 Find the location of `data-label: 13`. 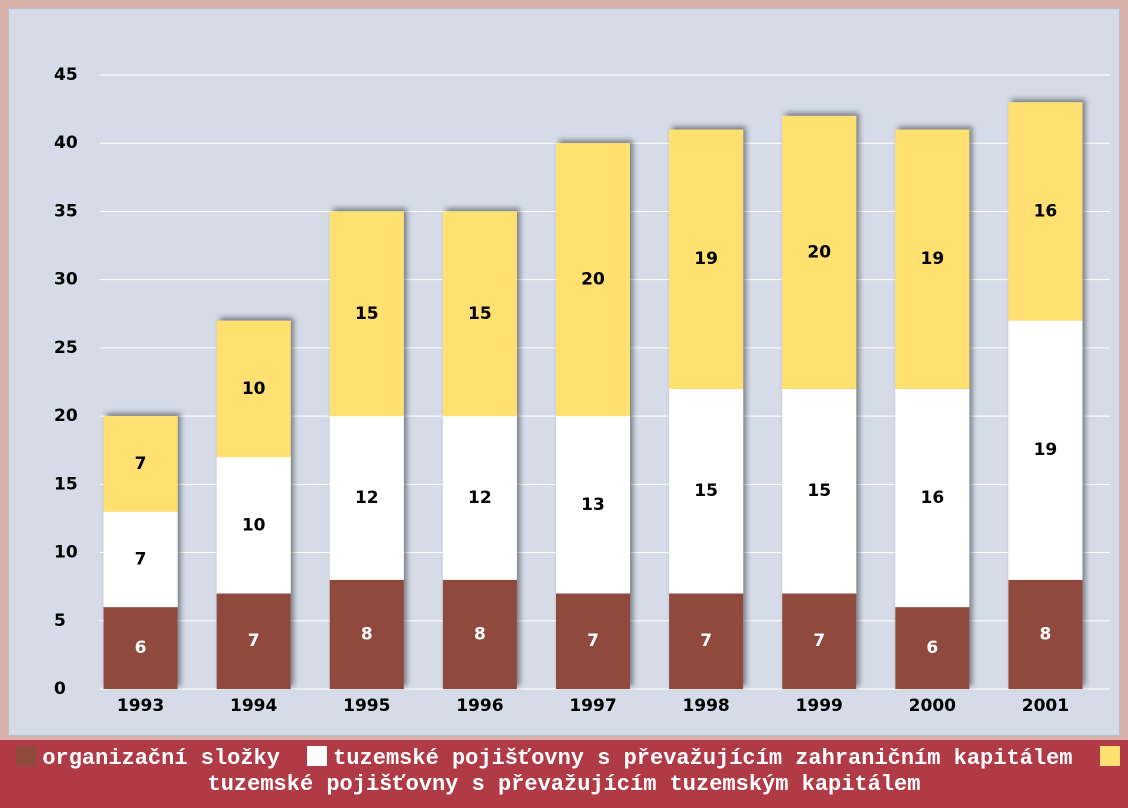

data-label: 13 is located at coordinates (593, 505).